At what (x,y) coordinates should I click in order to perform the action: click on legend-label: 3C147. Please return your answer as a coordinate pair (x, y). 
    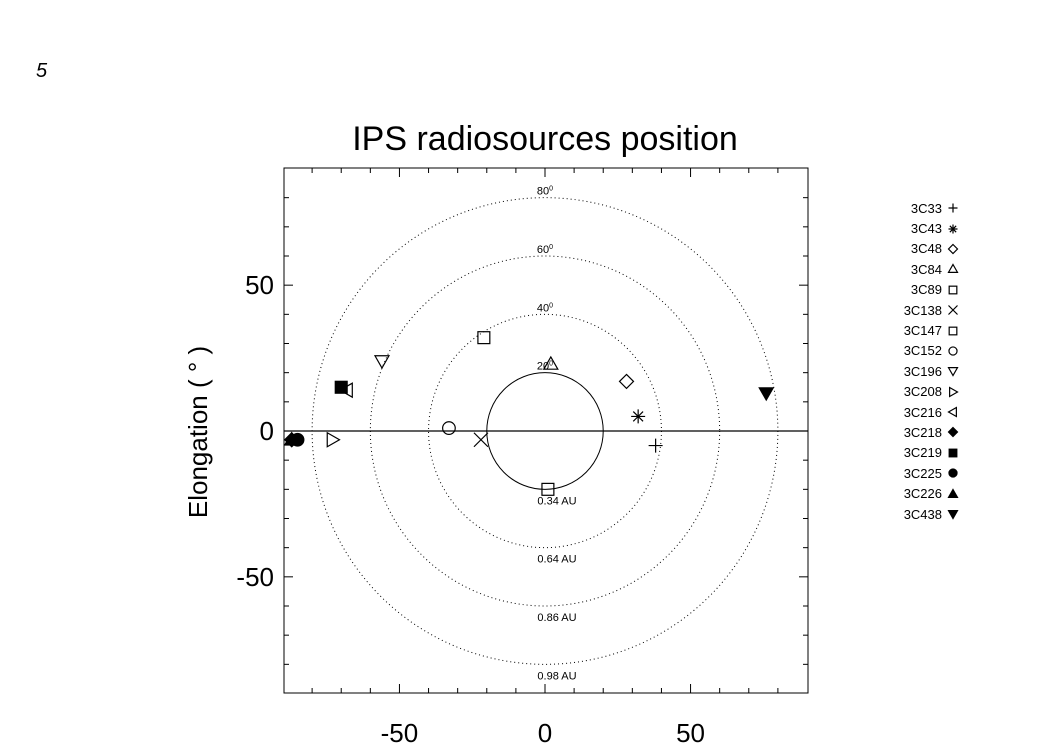
    Looking at the image, I should click on (922, 331).